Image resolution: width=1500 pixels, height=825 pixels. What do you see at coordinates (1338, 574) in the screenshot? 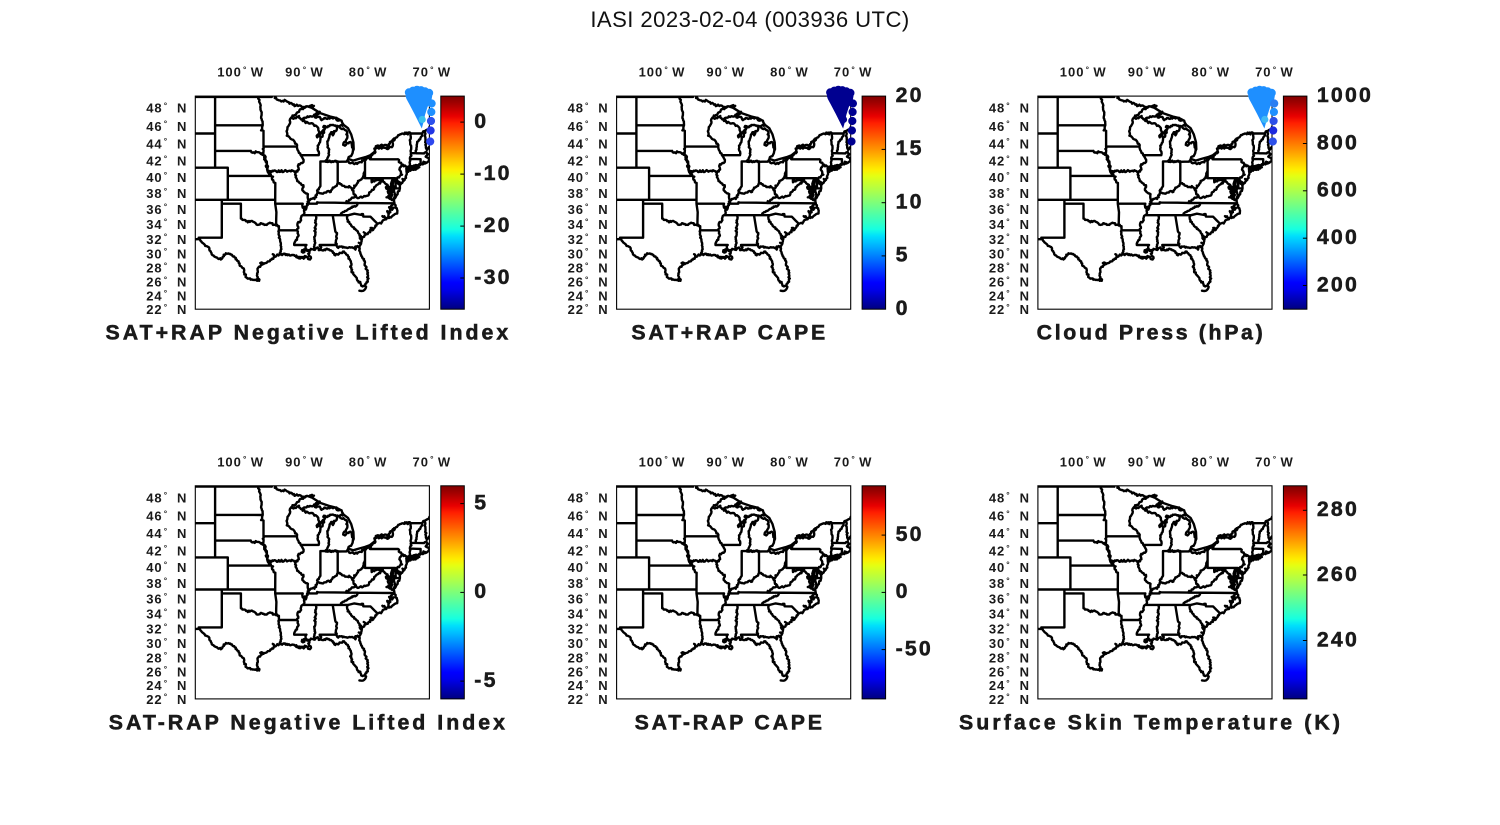
I see `svg-text: 260` at bounding box center [1338, 574].